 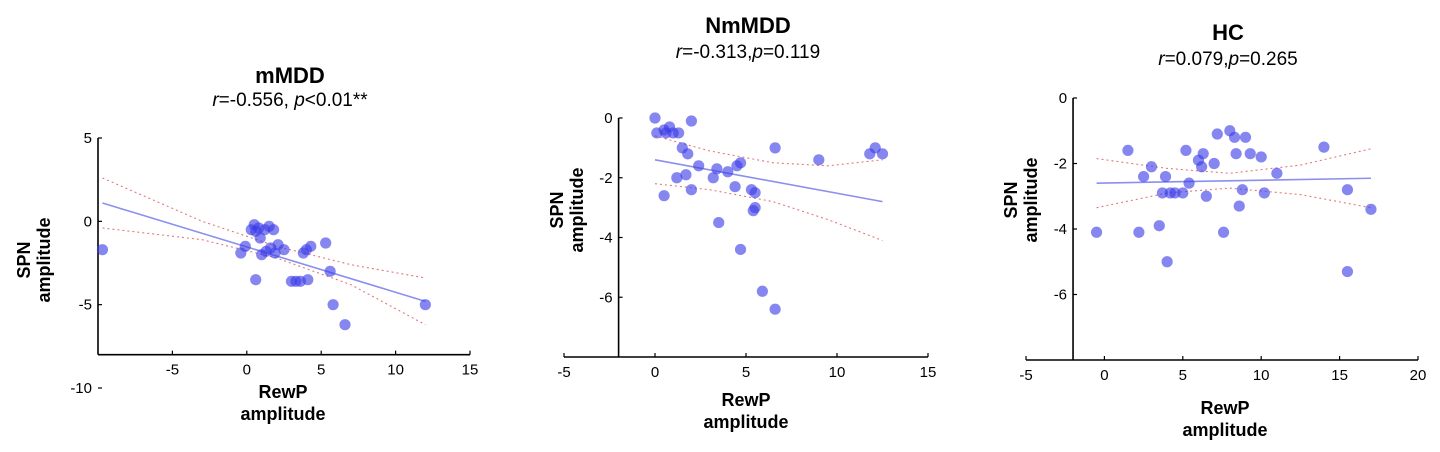 What do you see at coordinates (605, 178) in the screenshot?
I see `y-tick-label: -2` at bounding box center [605, 178].